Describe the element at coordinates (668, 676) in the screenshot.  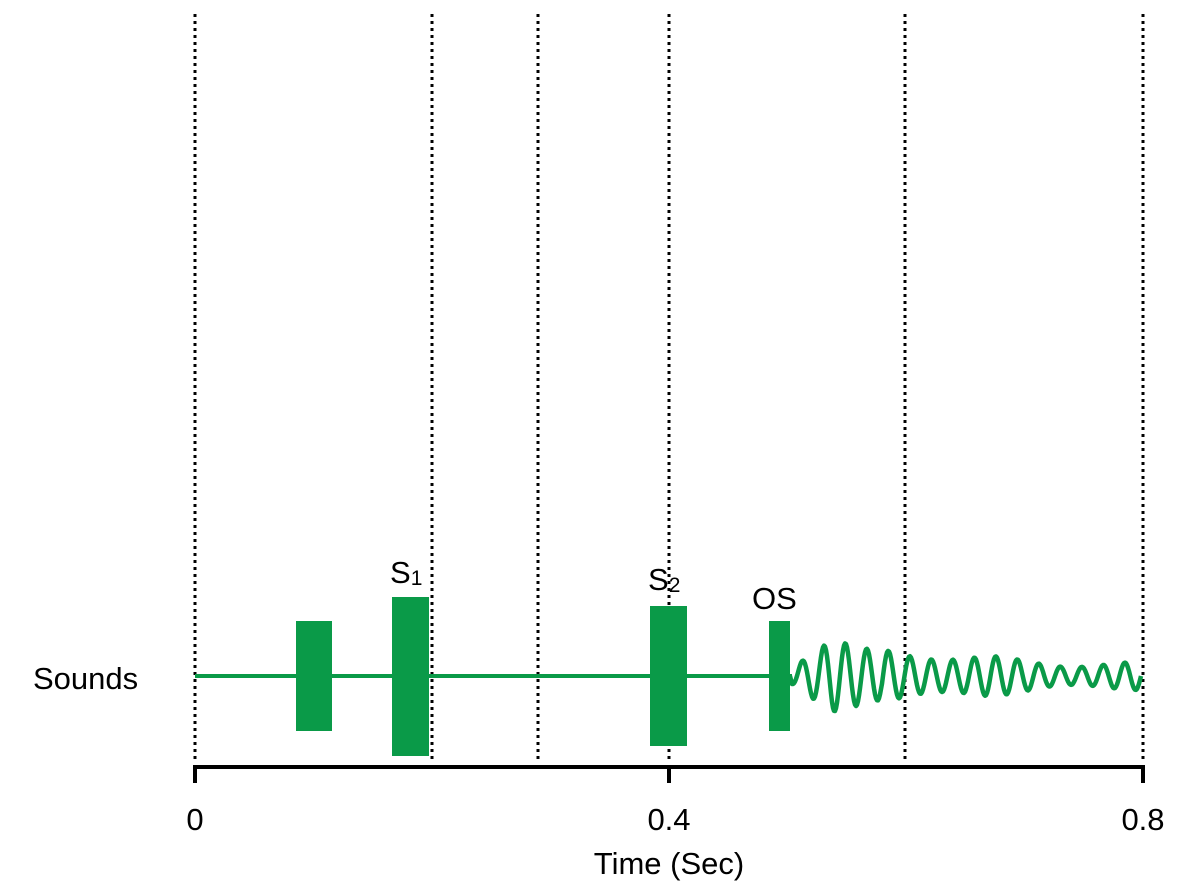
I see `s2-bar` at that location.